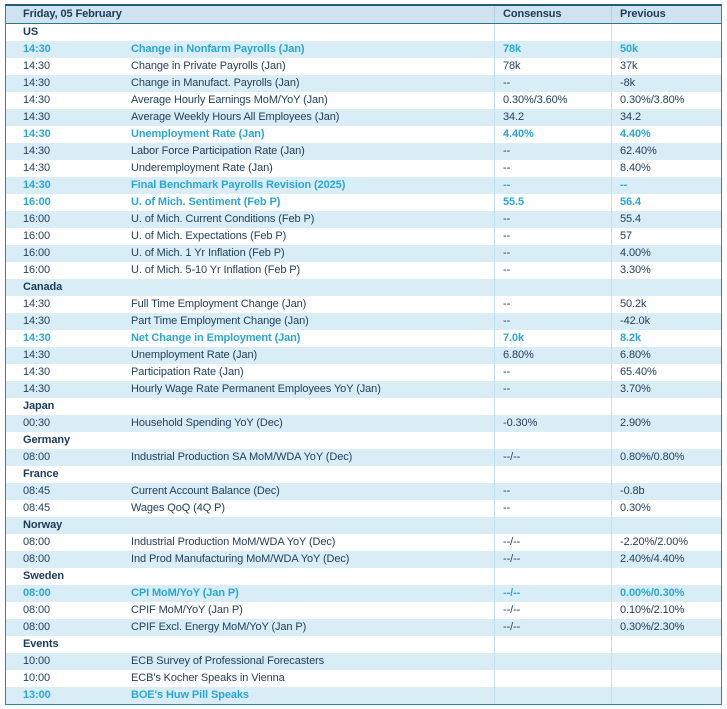 The height and width of the screenshot is (709, 727). I want to click on event-name: Industrial Production MoM/WDA YoY (Dec), so click(233, 542).